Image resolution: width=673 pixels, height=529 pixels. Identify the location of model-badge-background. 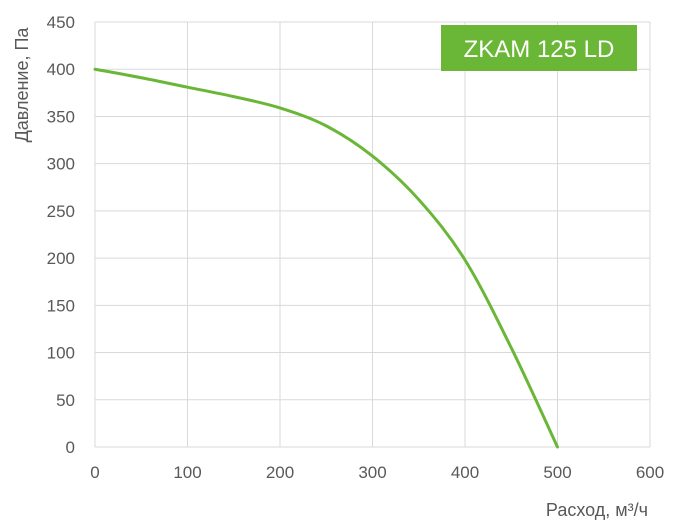
(539, 48).